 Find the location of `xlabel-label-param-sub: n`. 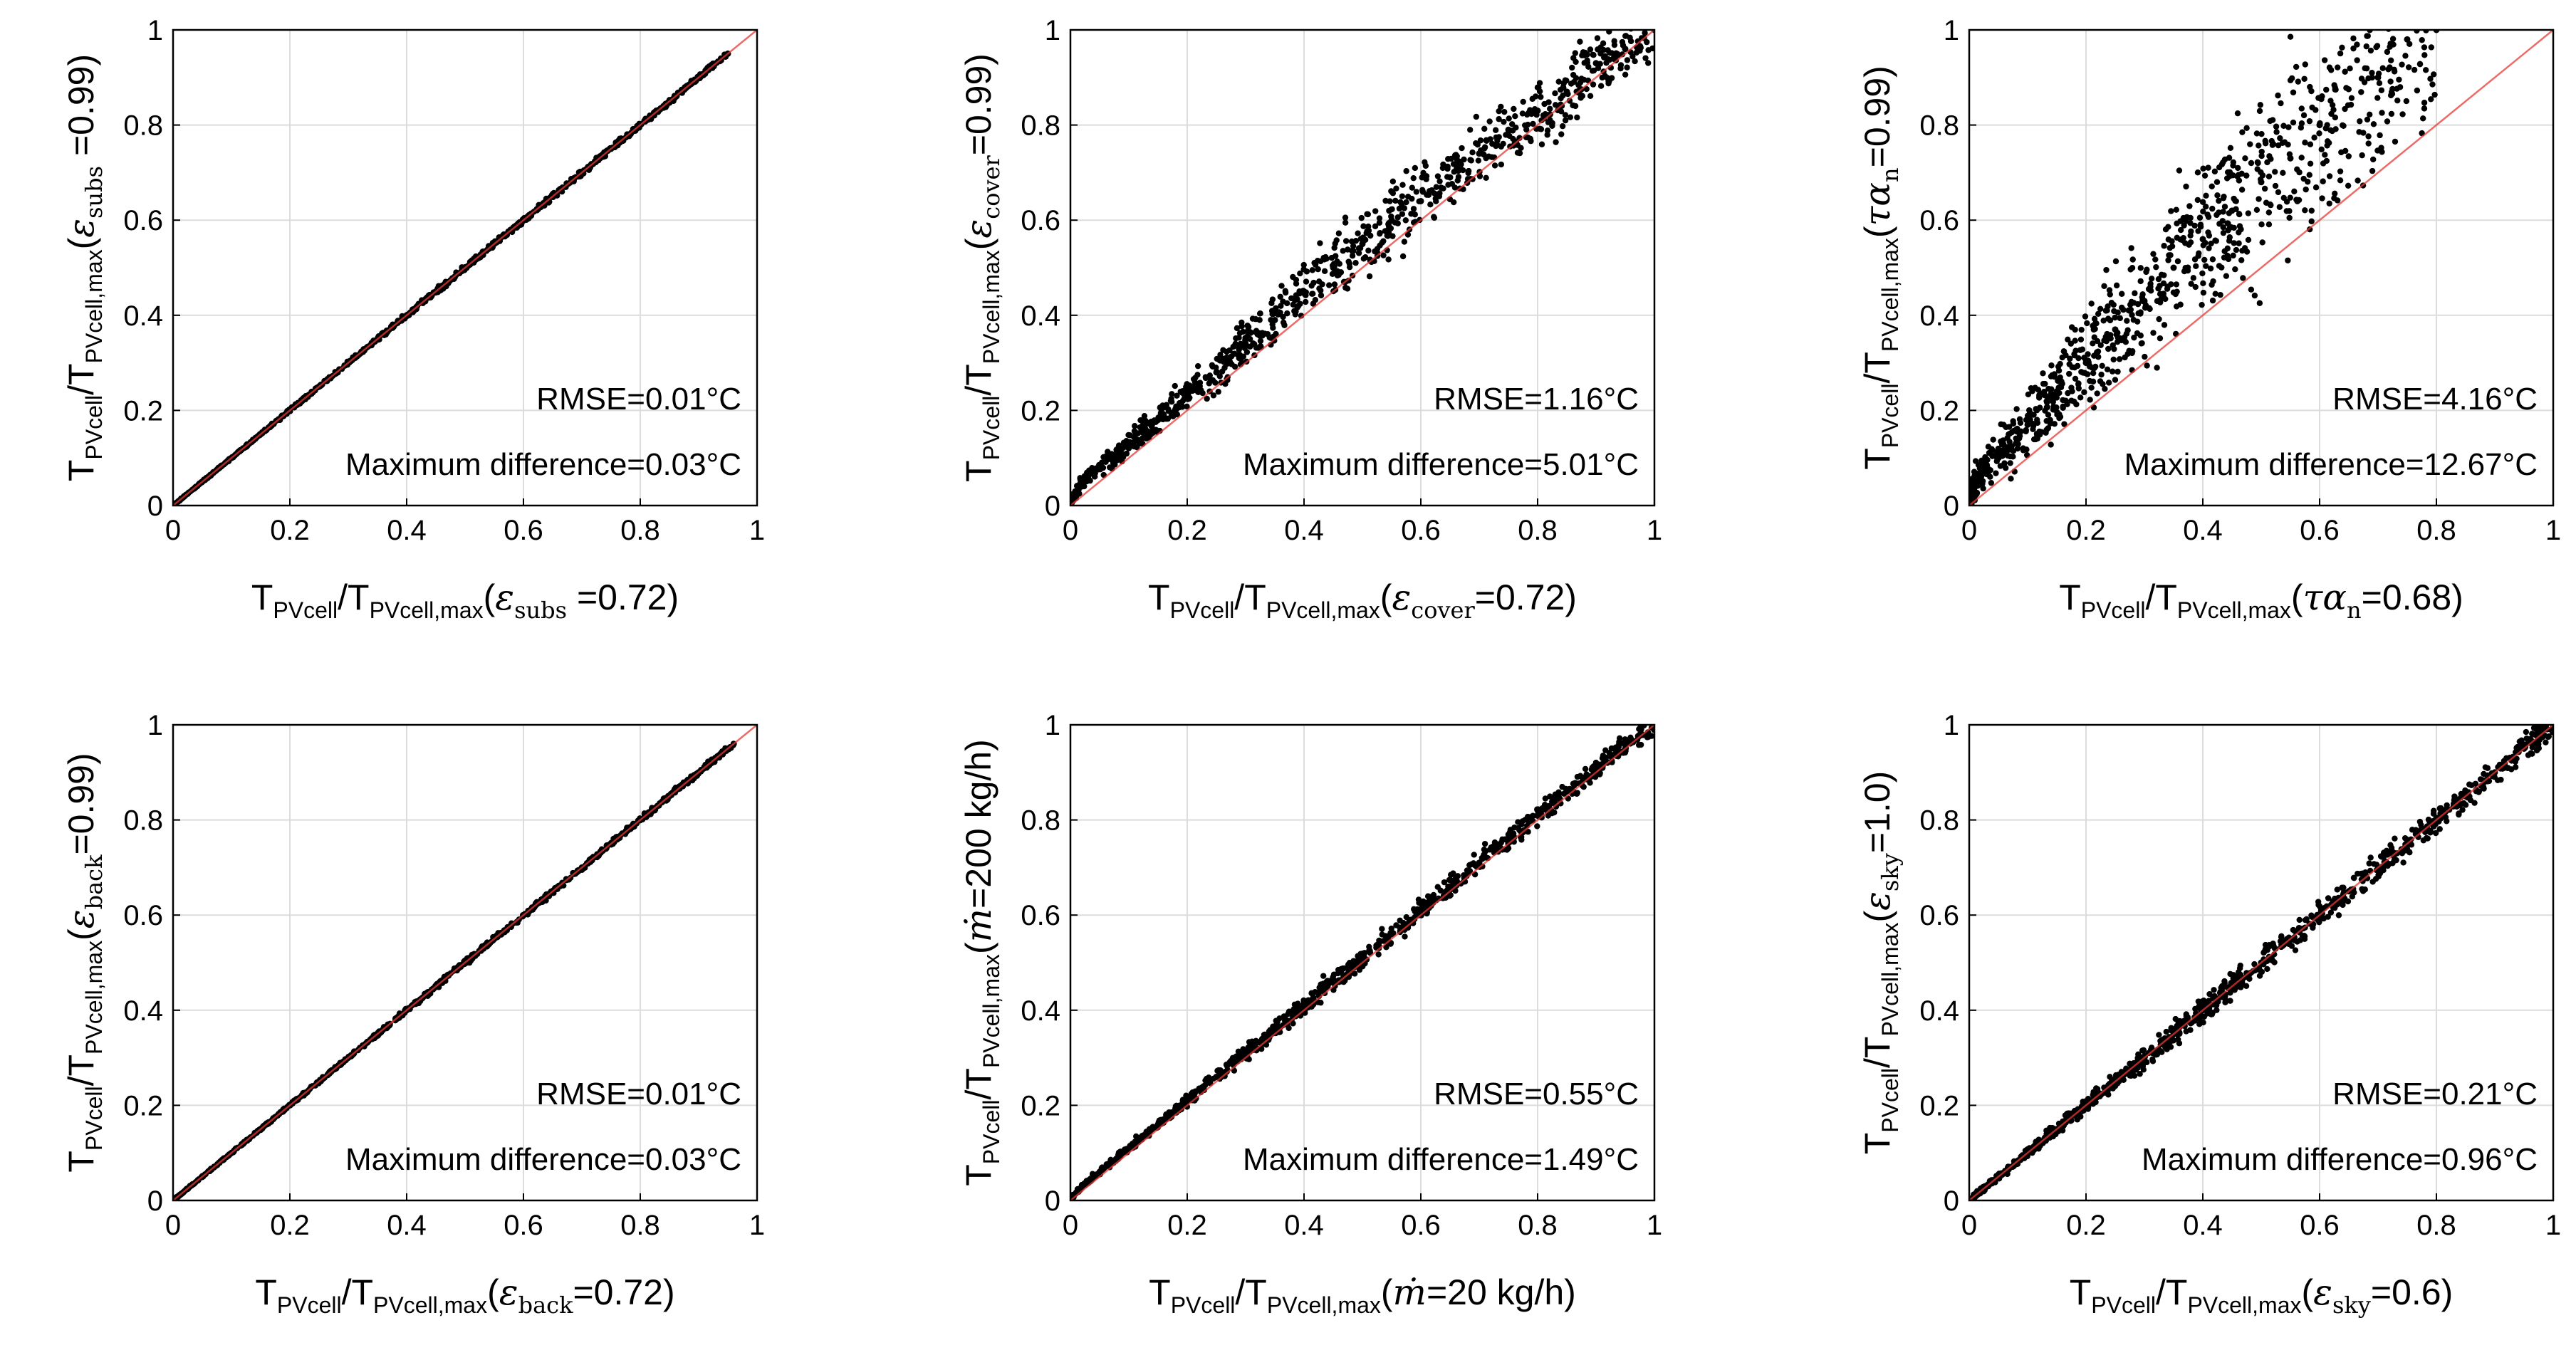

xlabel-label-param-sub: n is located at coordinates (2354, 610).